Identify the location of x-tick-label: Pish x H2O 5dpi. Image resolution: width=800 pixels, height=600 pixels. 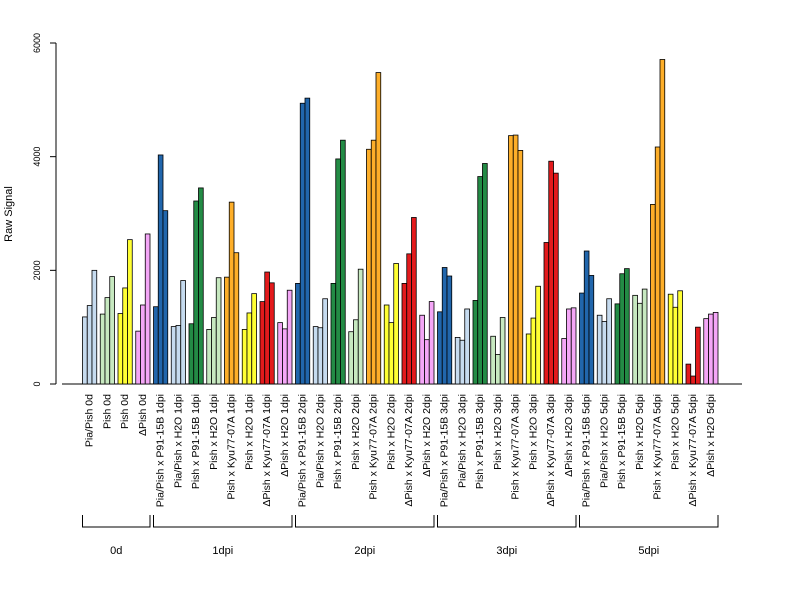
(640, 432).